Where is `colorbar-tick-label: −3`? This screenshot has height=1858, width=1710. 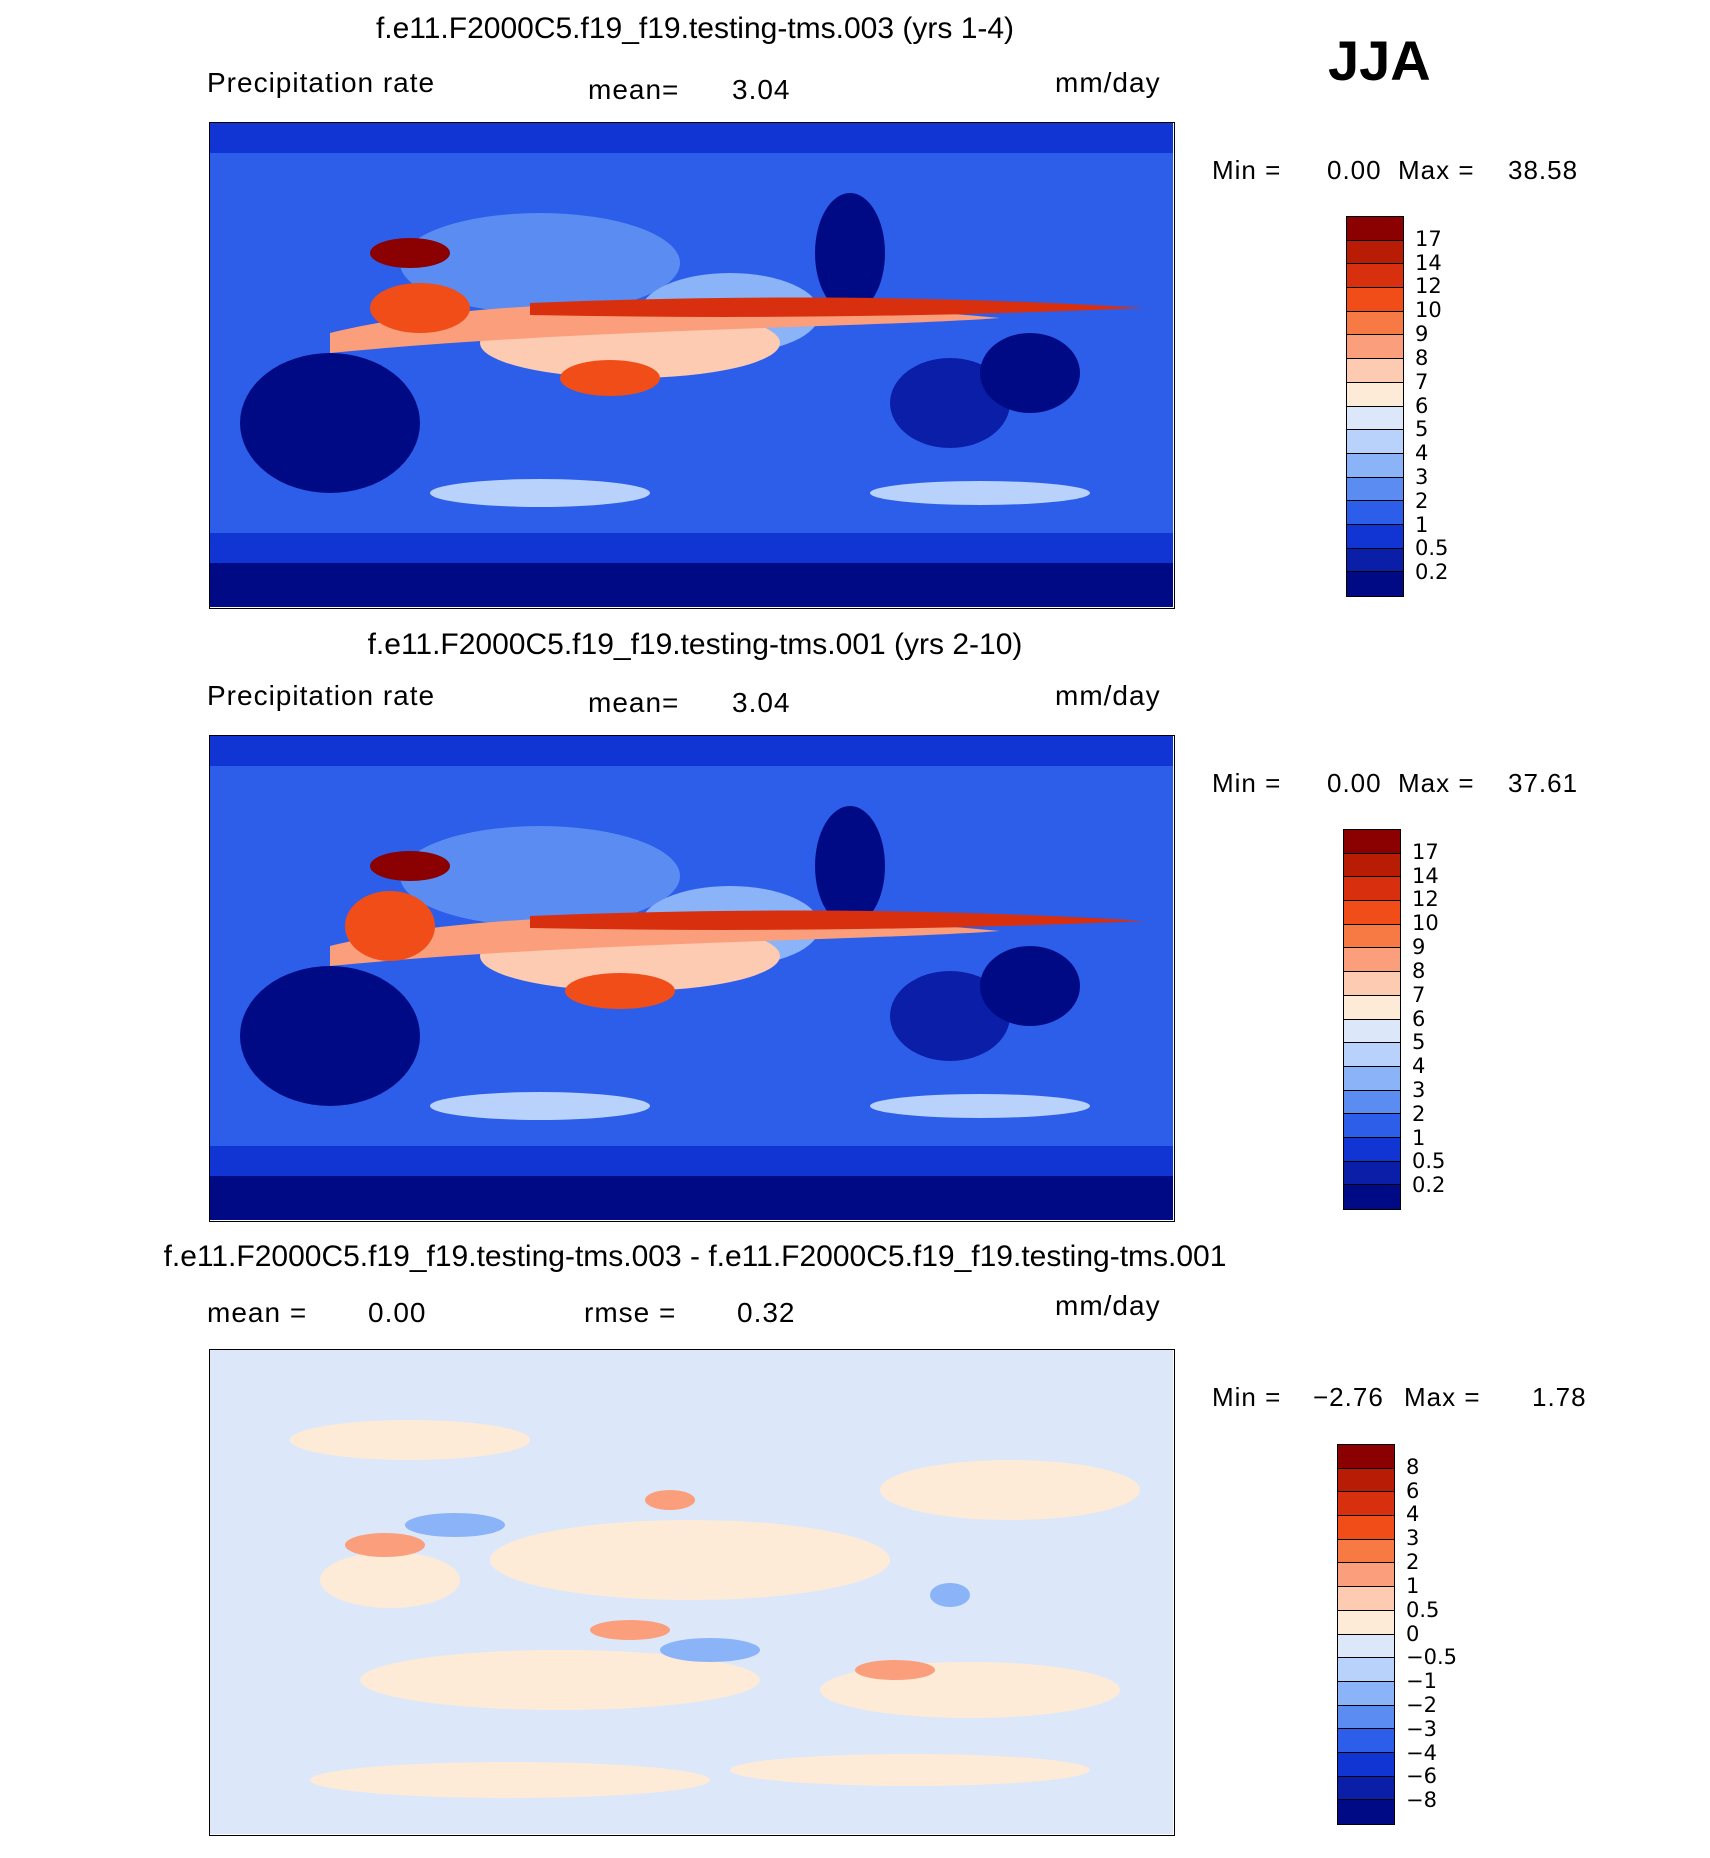 colorbar-tick-label: −3 is located at coordinates (1421, 1728).